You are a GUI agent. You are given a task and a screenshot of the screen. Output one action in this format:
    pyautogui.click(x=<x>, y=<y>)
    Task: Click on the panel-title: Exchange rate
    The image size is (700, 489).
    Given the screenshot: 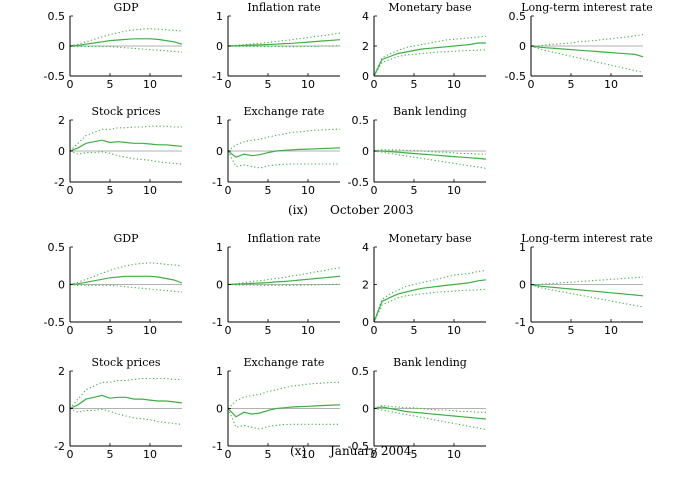 What is the action you would take?
    pyautogui.click(x=284, y=111)
    